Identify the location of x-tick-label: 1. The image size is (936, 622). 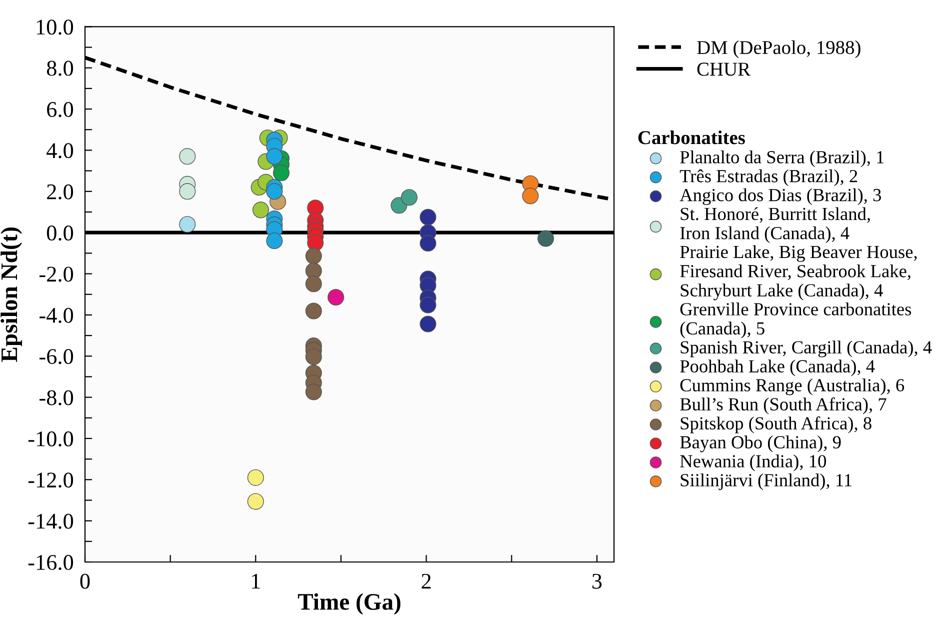
(256, 581).